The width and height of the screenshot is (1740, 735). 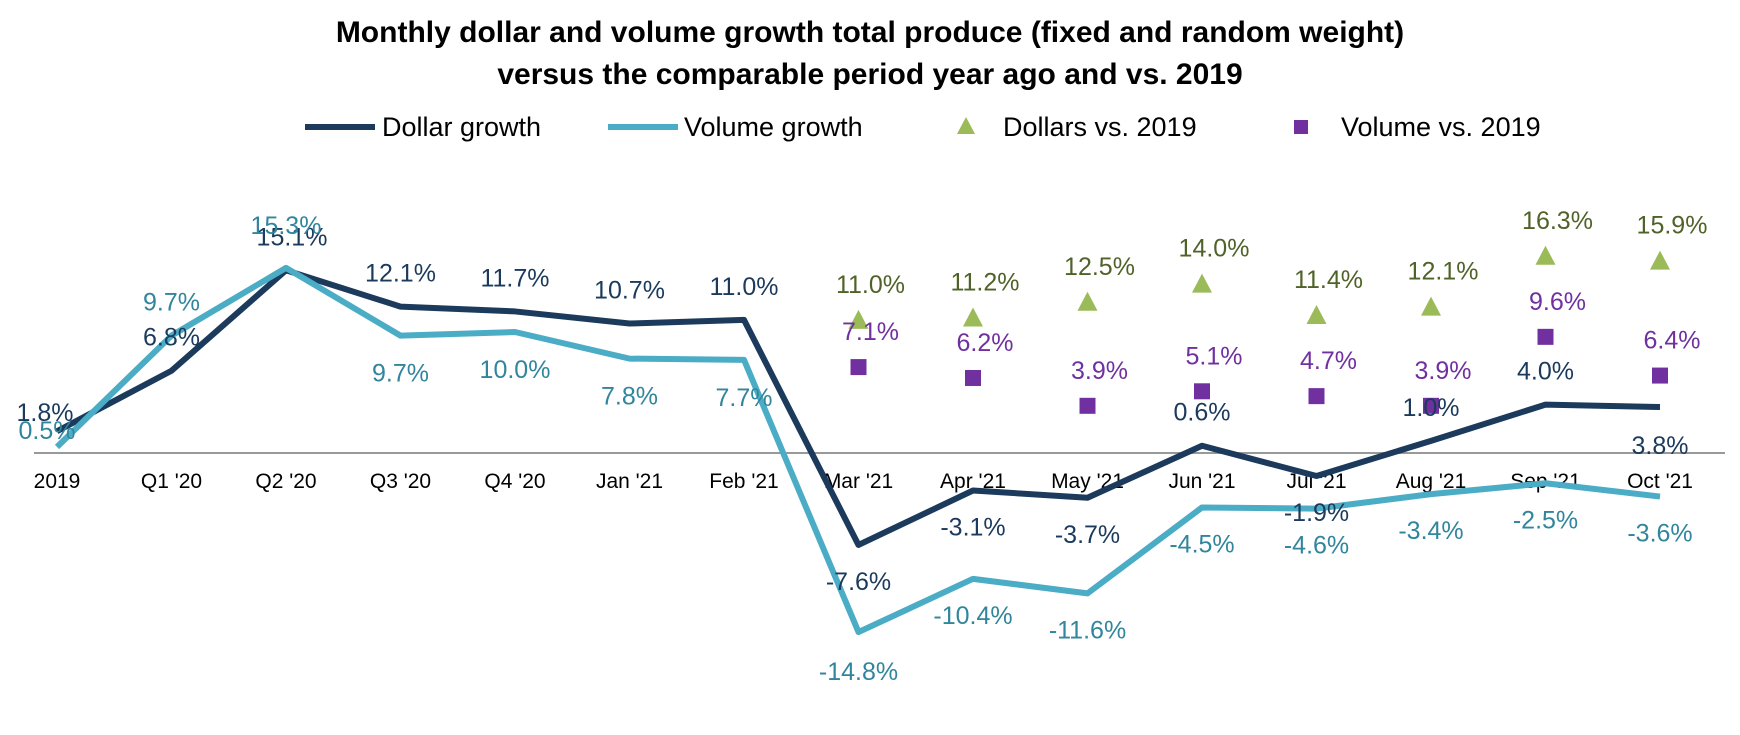 What do you see at coordinates (629, 291) in the screenshot?
I see `data-label-dollar-growth: 10.7%` at bounding box center [629, 291].